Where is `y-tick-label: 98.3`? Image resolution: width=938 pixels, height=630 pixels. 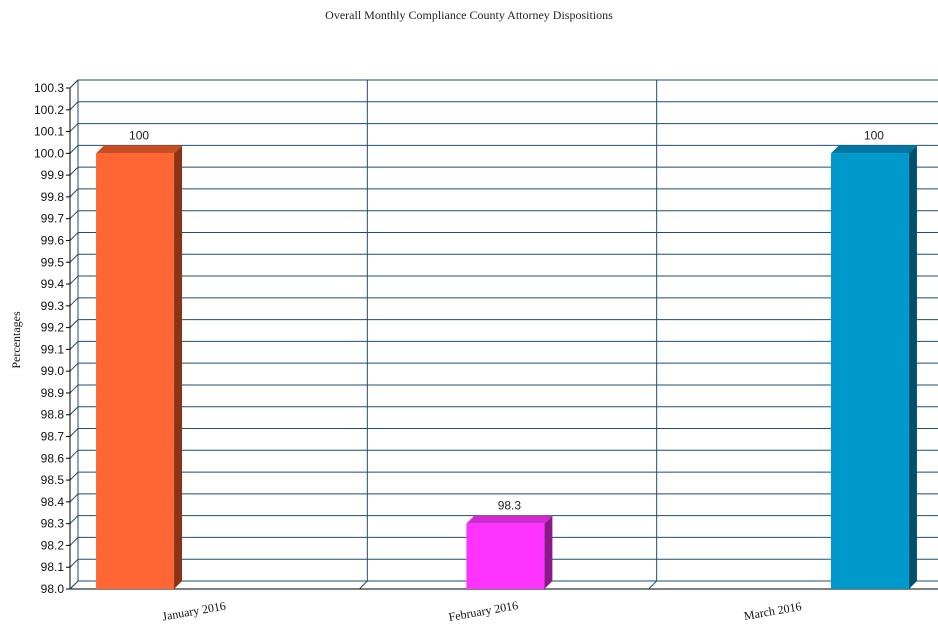 y-tick-label: 98.3 is located at coordinates (53, 524).